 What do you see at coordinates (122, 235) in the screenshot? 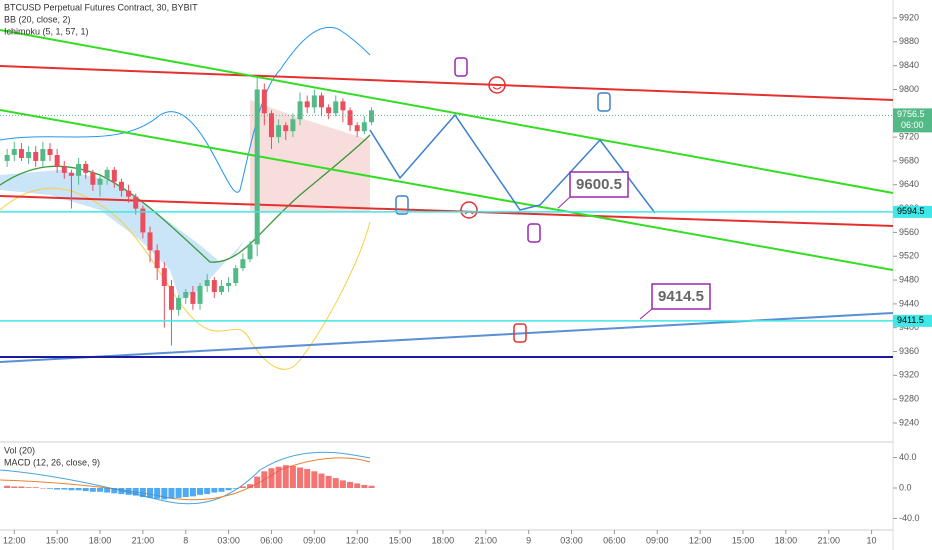
I see `ichimoku-cloud-blue` at bounding box center [122, 235].